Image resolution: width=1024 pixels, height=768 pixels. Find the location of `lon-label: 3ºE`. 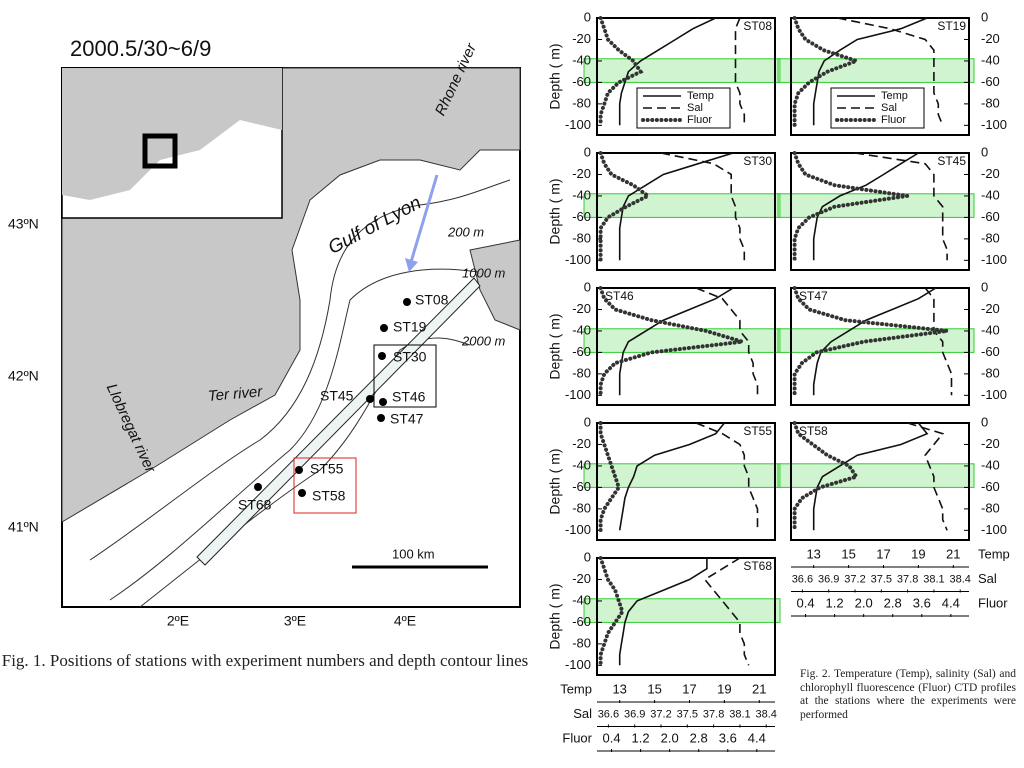

lon-label: 3ºE is located at coordinates (295, 621).